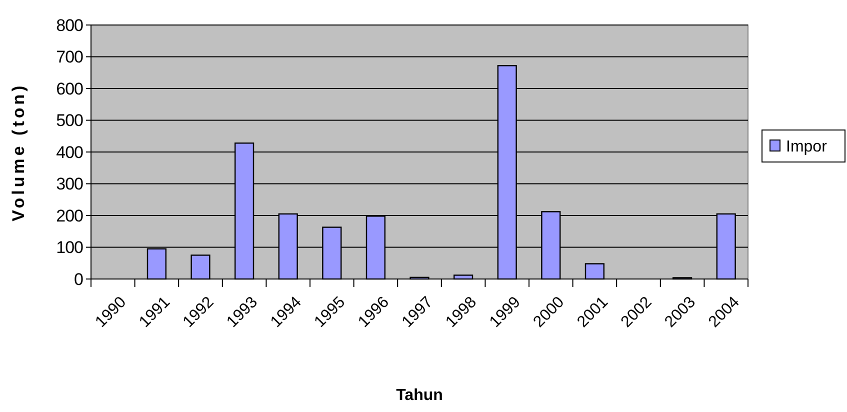 This screenshot has width=847, height=412. I want to click on y-tick-label: 0, so click(79, 279).